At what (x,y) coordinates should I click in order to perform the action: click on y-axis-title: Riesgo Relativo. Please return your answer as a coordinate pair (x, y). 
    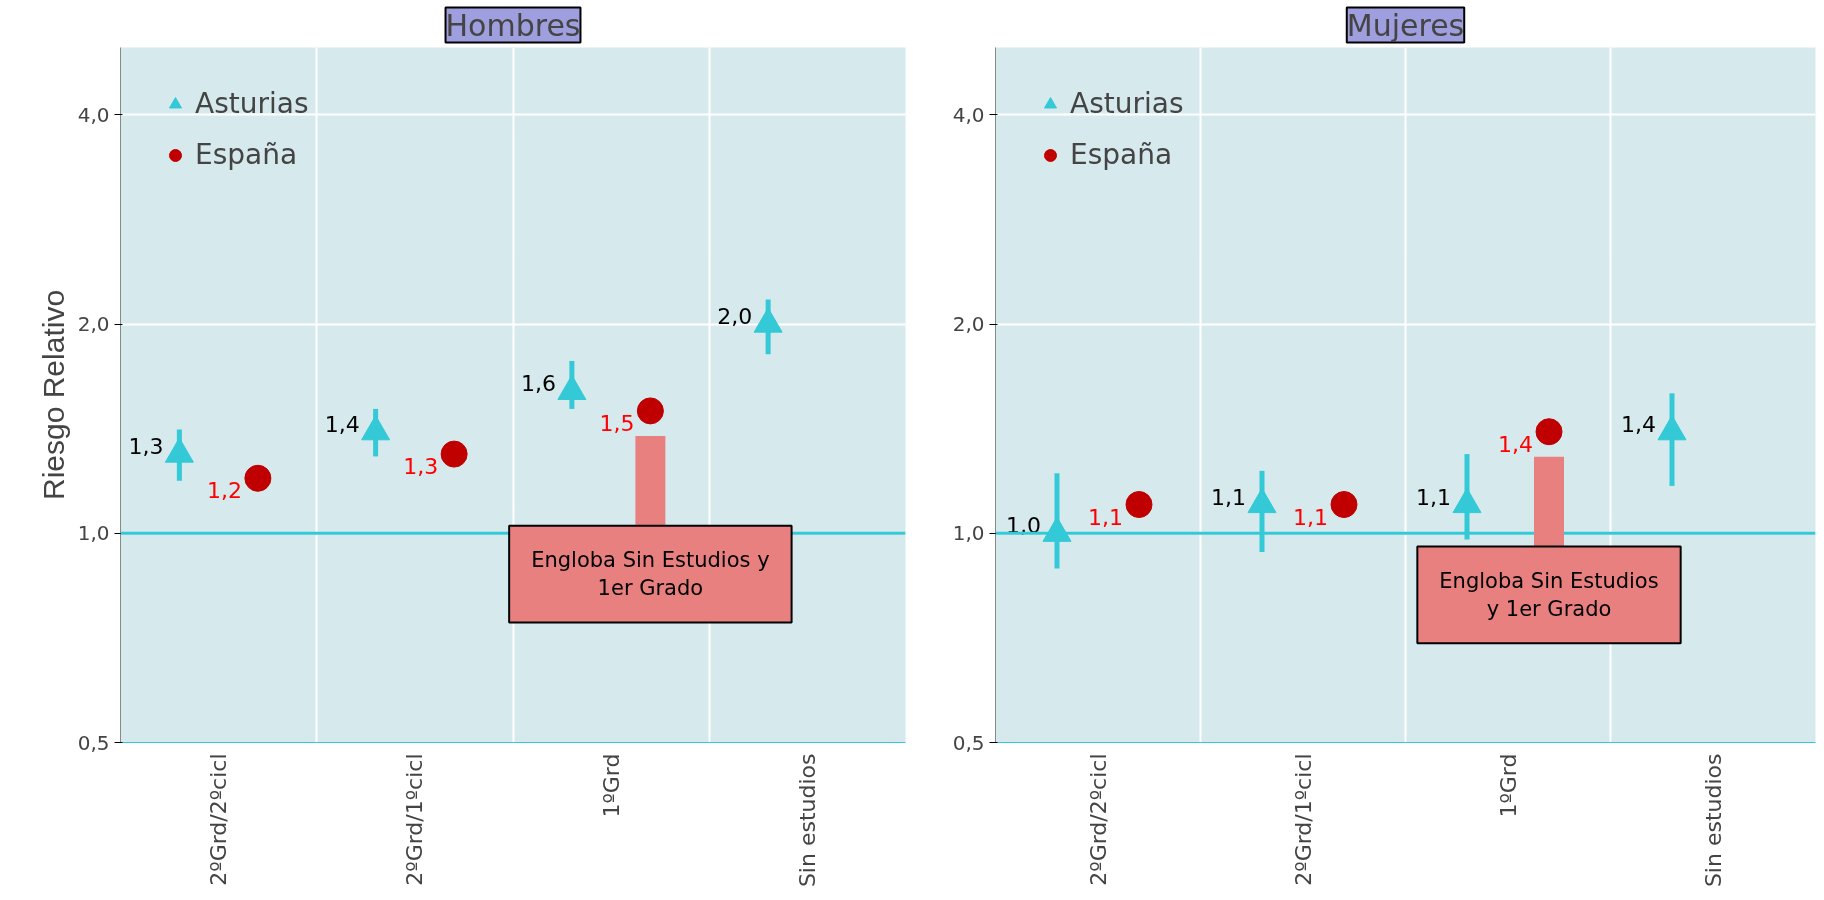
    Looking at the image, I should click on (53, 395).